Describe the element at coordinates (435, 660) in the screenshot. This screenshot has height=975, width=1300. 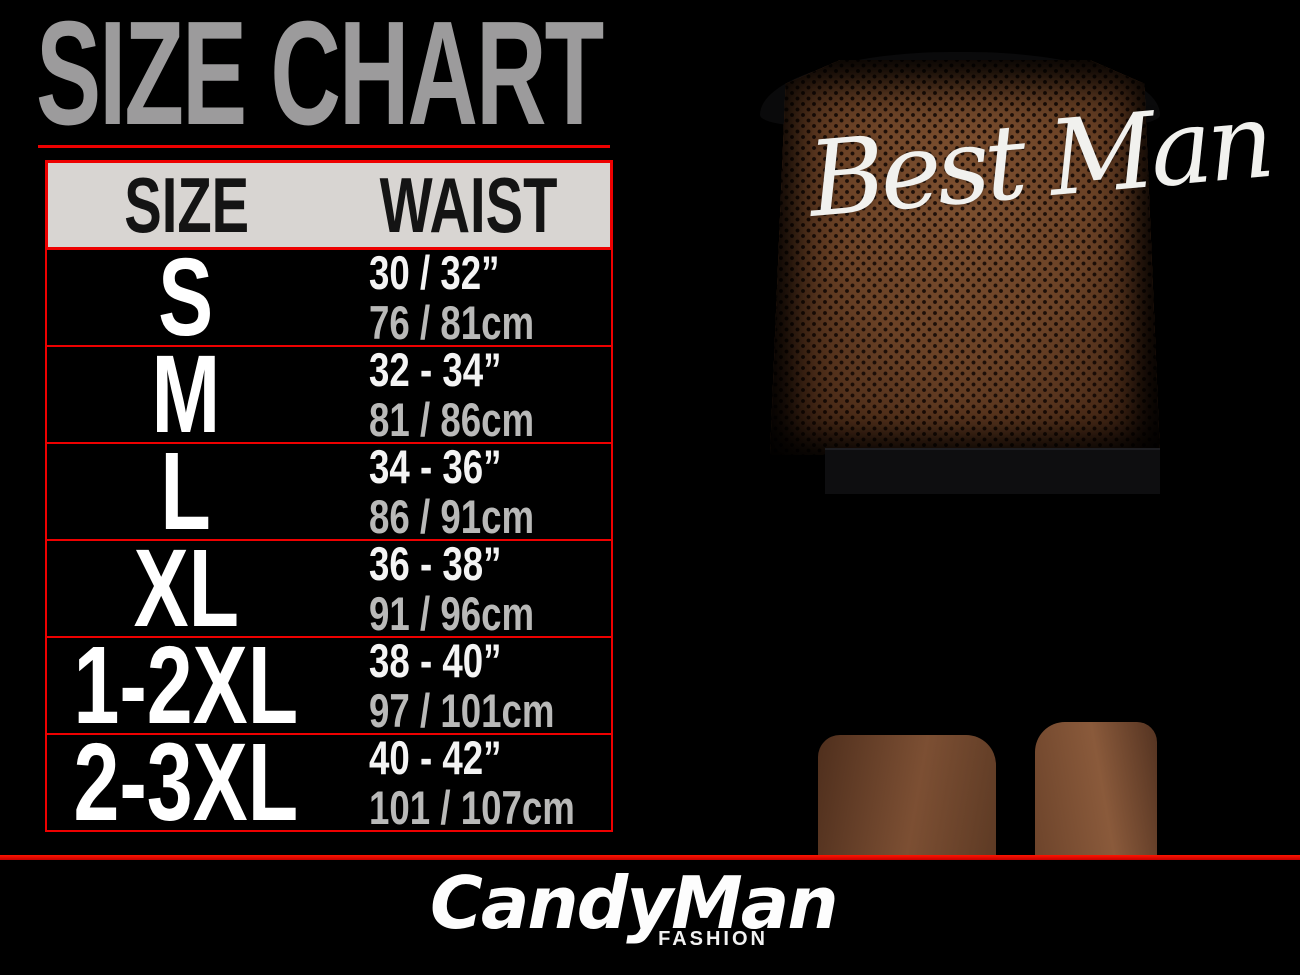
I see `waist-inches: 38 - 40”` at that location.